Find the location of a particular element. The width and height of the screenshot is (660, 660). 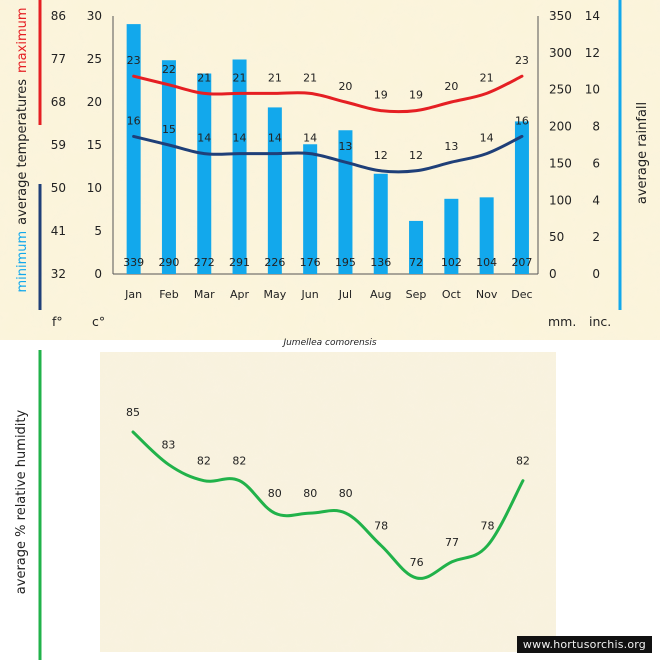

fahrenheit-tick: 41 is located at coordinates (58, 231).